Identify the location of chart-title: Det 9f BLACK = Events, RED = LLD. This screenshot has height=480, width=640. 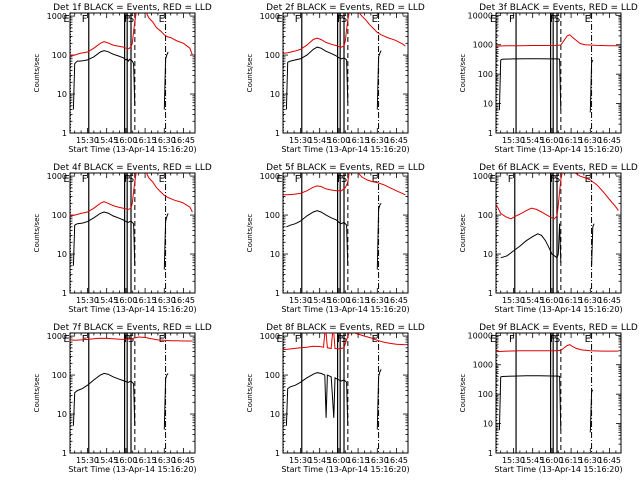
(558, 328).